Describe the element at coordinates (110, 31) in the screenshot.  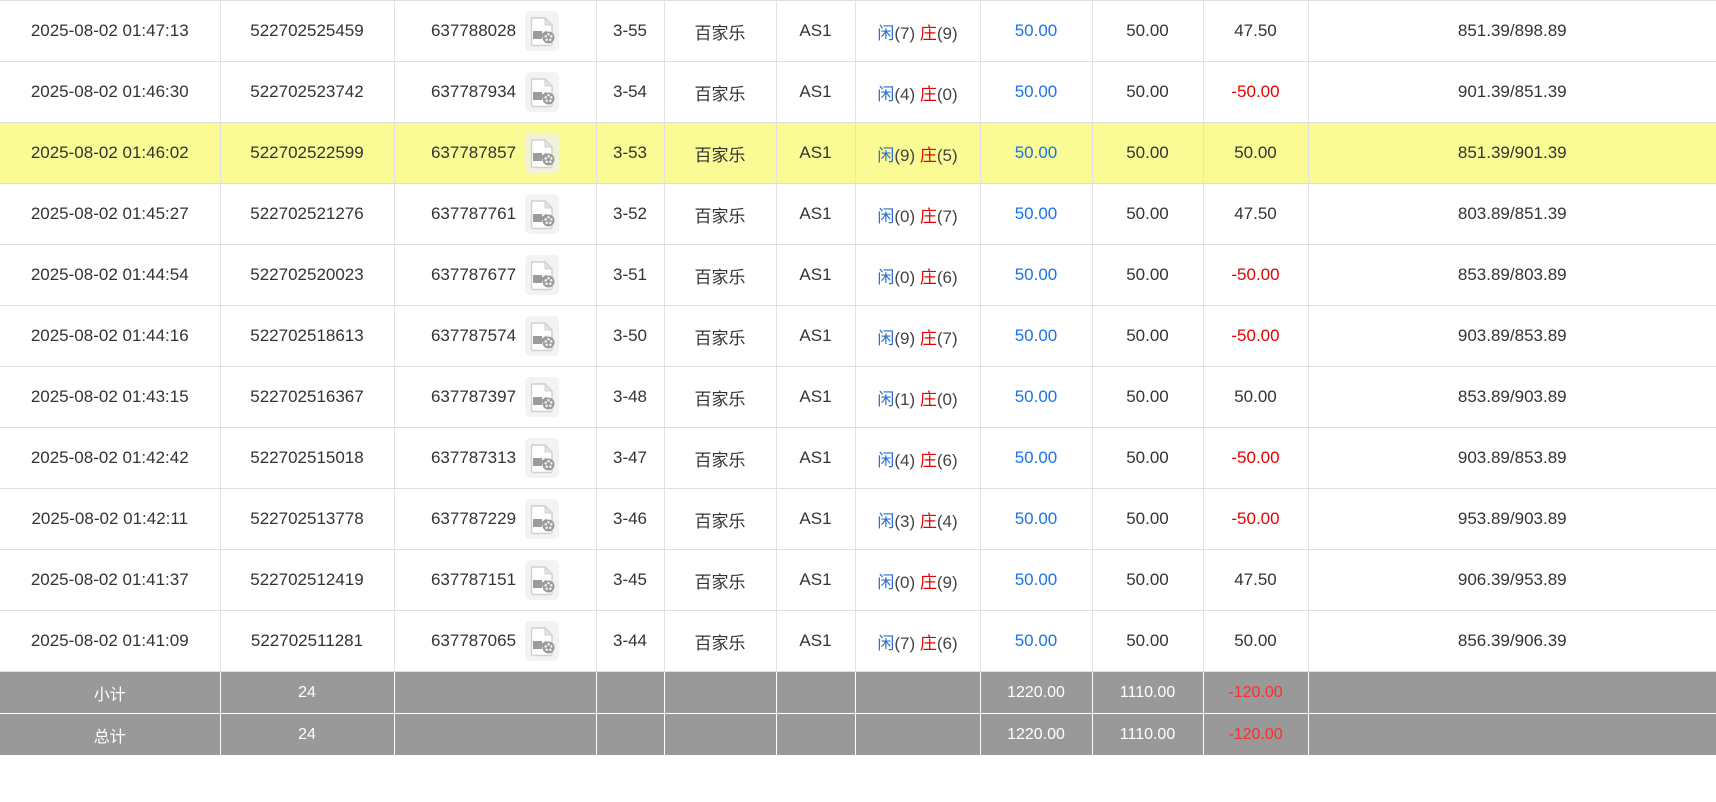
I see `bet-time: 2025-08-02 01:47:13` at that location.